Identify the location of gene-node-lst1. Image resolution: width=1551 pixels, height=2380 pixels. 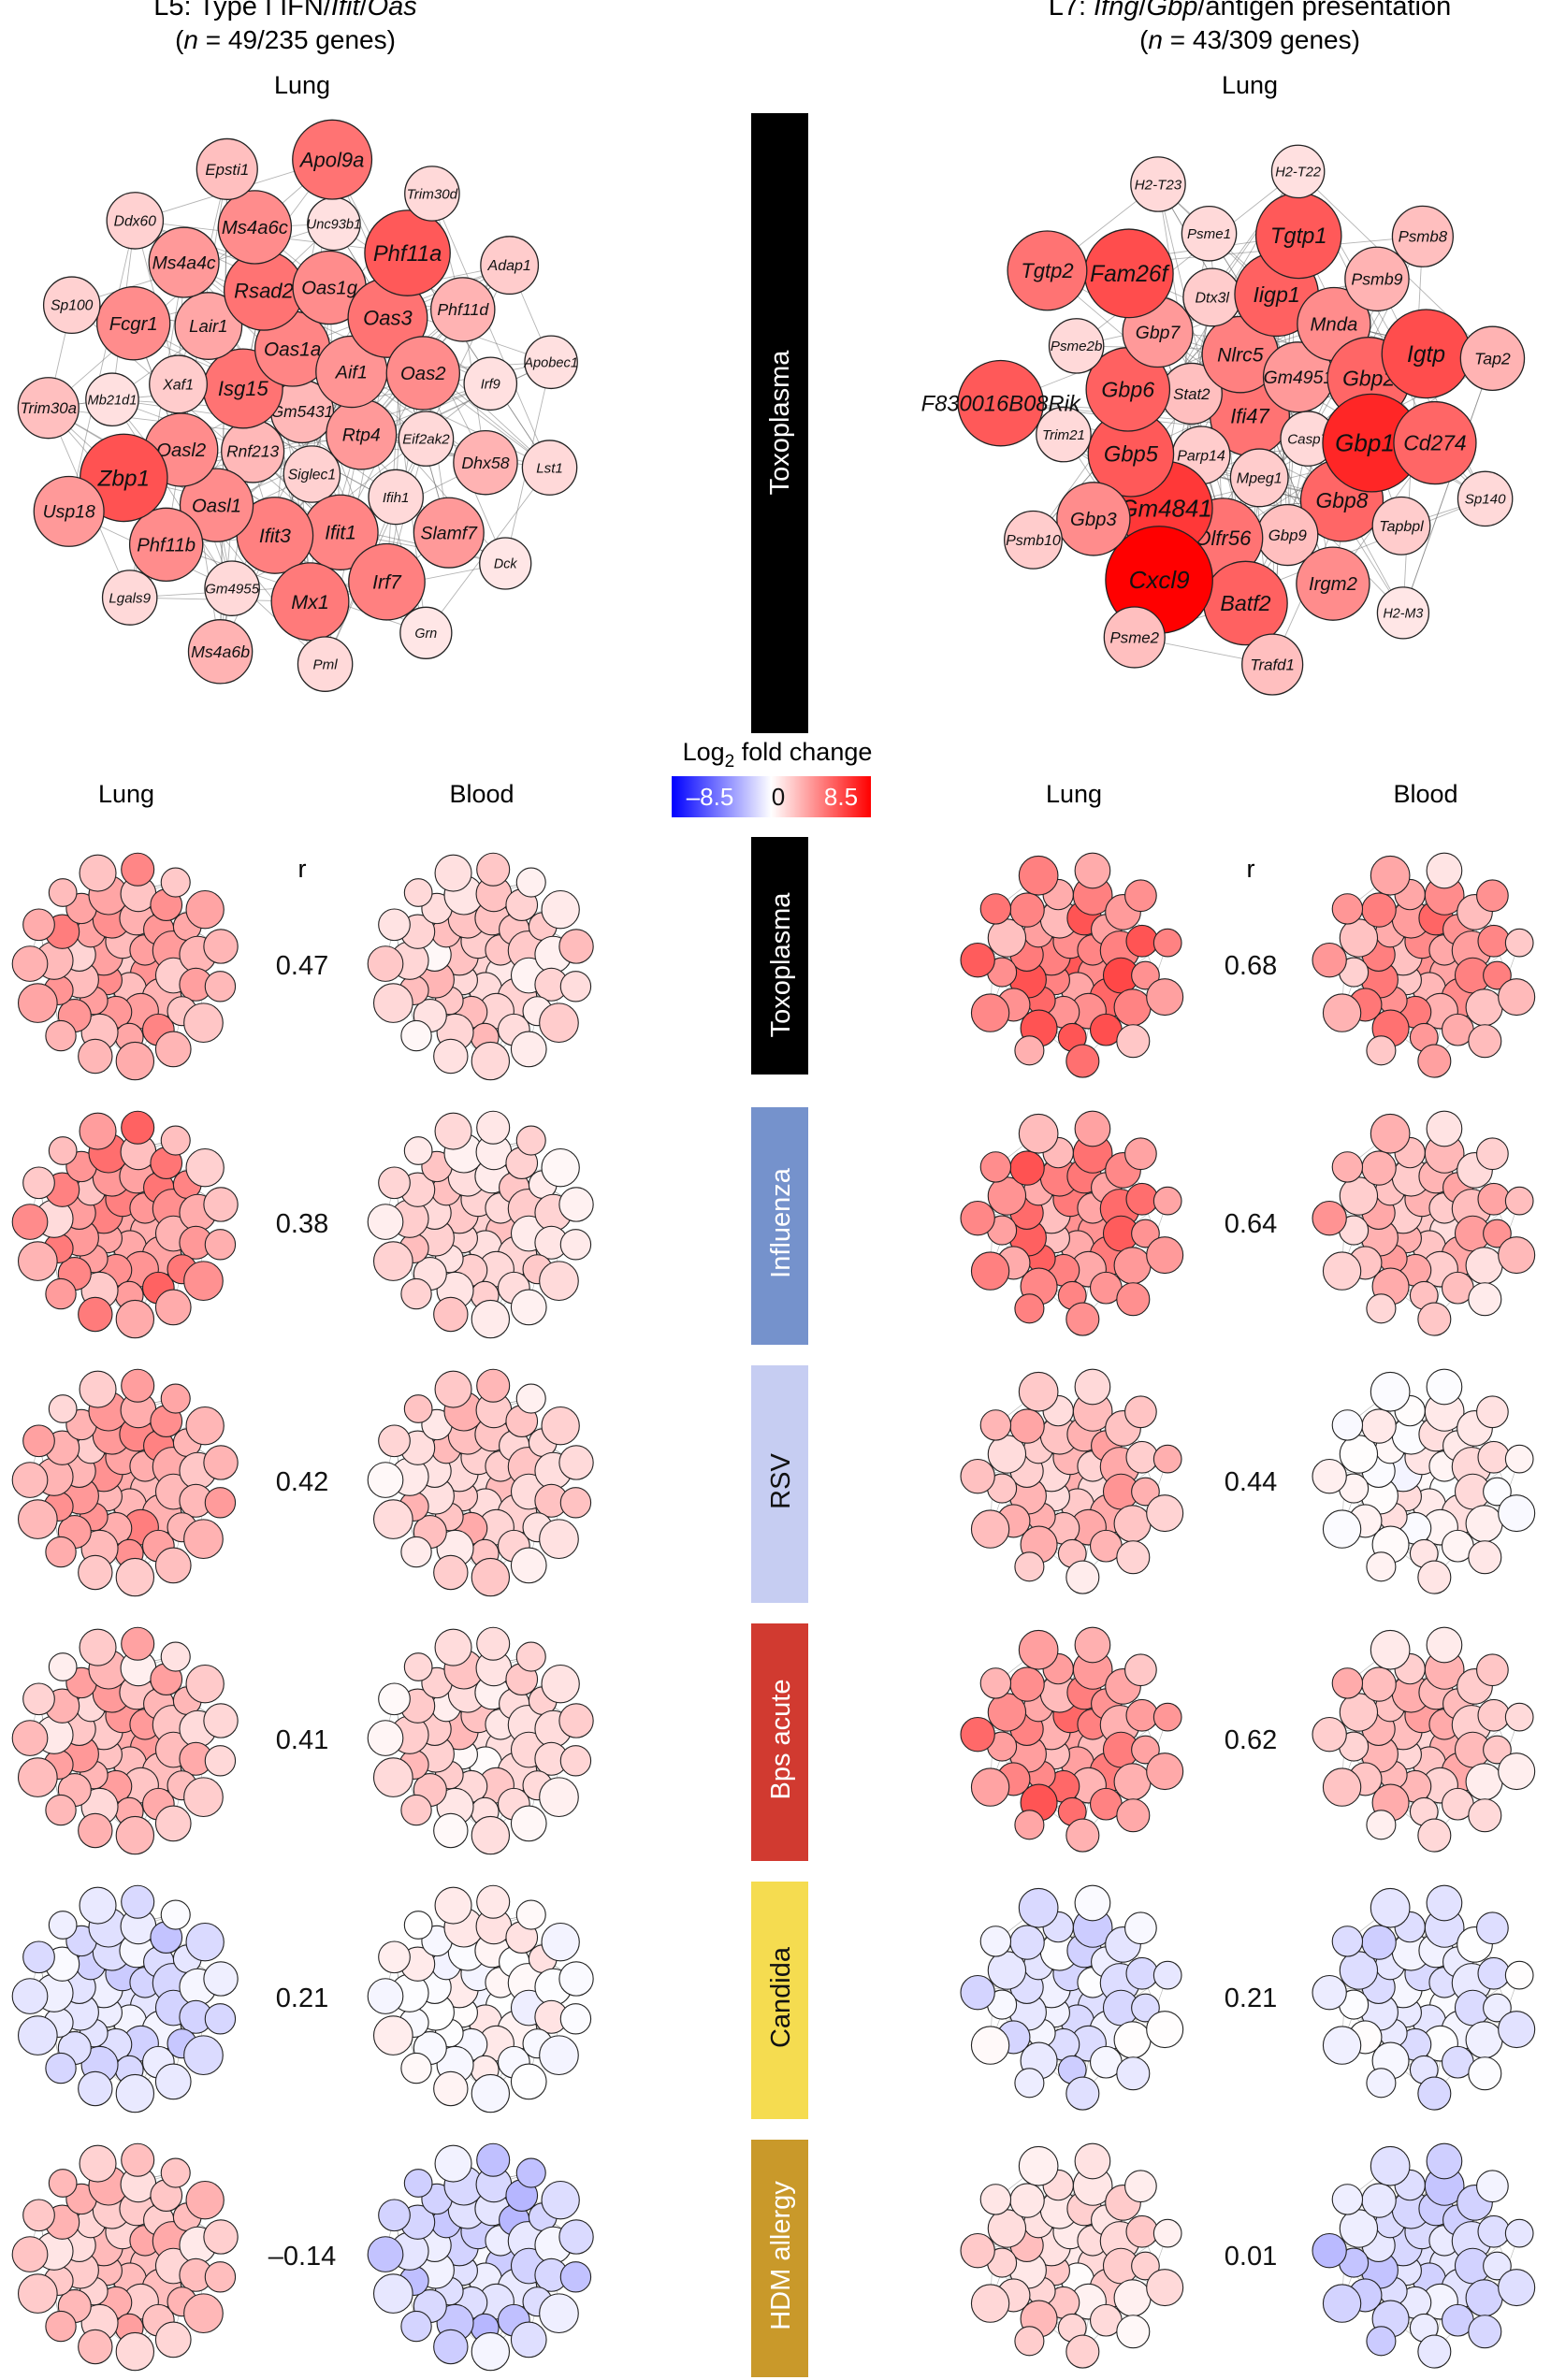
(220, 1503).